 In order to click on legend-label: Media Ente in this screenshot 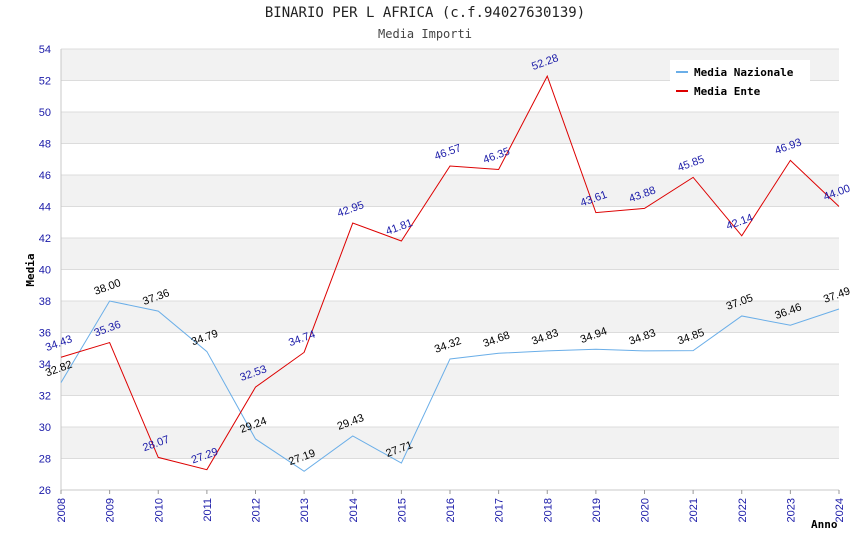, I will do `click(727, 91)`.